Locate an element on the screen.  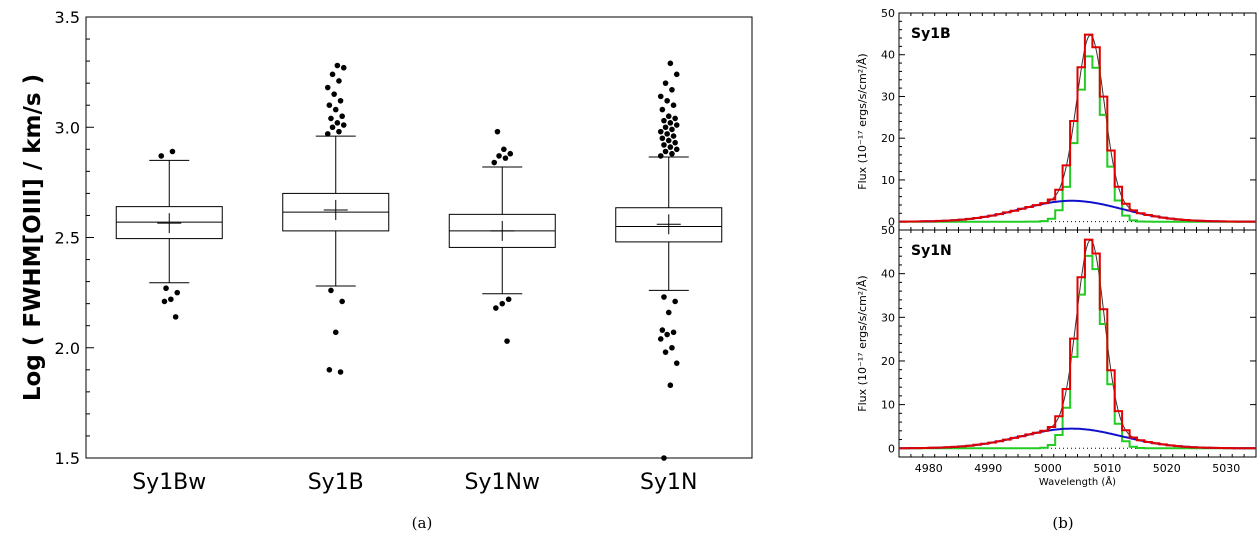
x-tick-label: 5000 is located at coordinates (1048, 468).